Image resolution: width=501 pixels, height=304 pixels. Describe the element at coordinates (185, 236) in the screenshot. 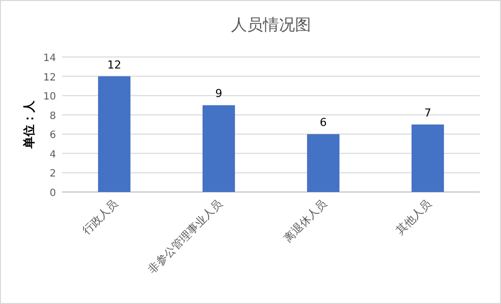

I see `x-tick-label: 非参公管理事业人员` at that location.